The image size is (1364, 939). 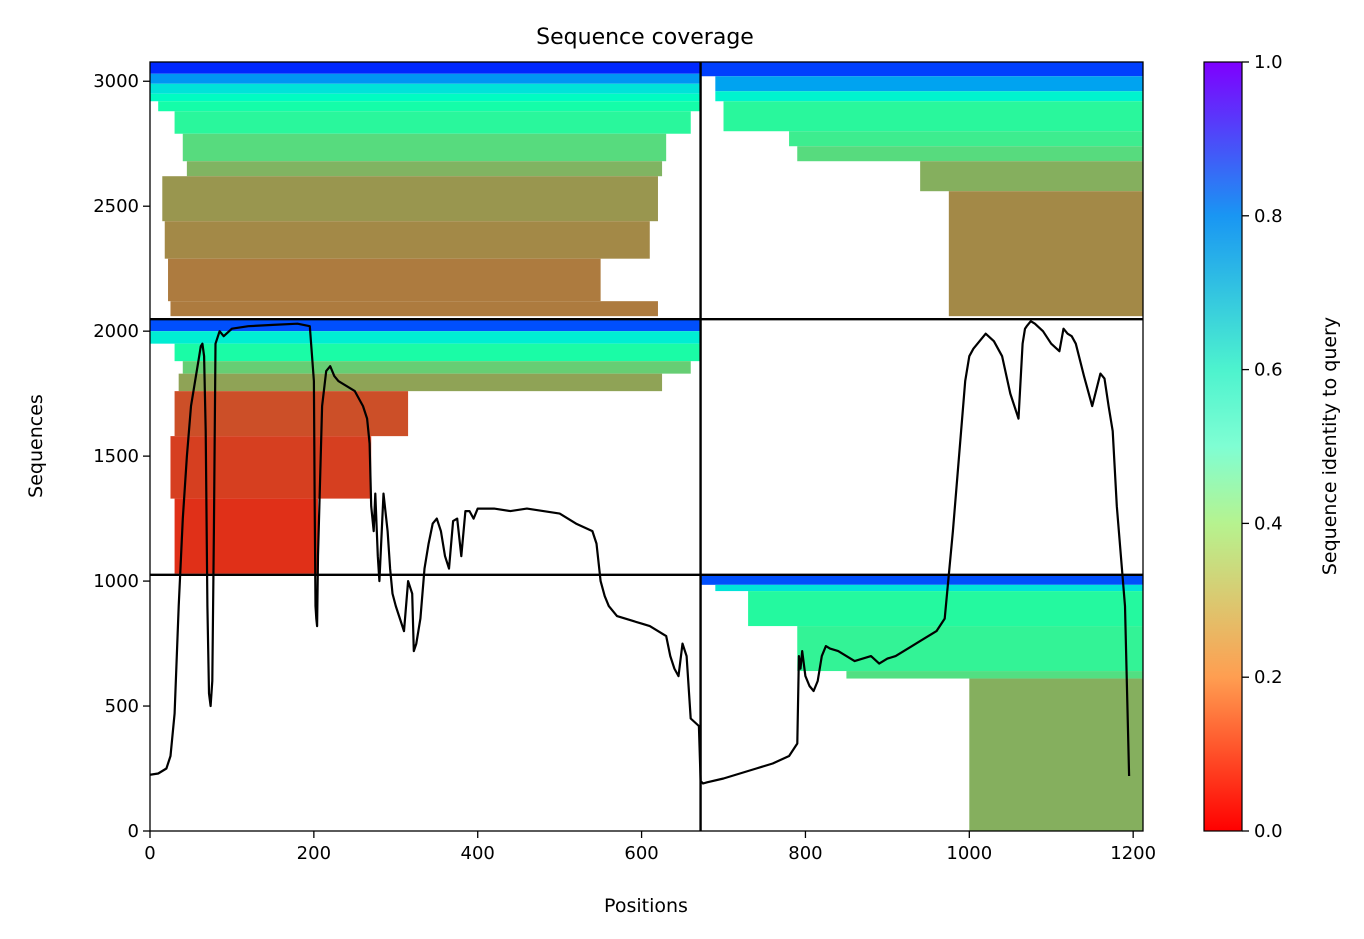 What do you see at coordinates (314, 853) in the screenshot?
I see `x-tick-label: 200` at bounding box center [314, 853].